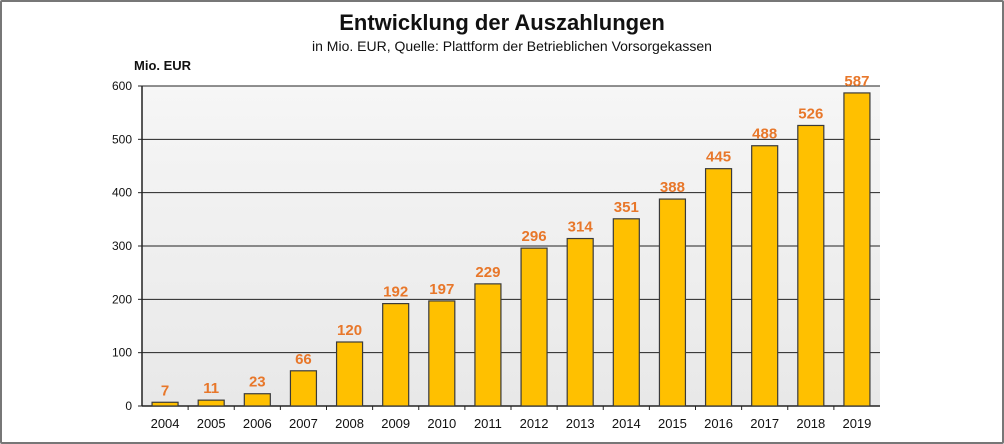  I want to click on bar-2019, so click(857, 249).